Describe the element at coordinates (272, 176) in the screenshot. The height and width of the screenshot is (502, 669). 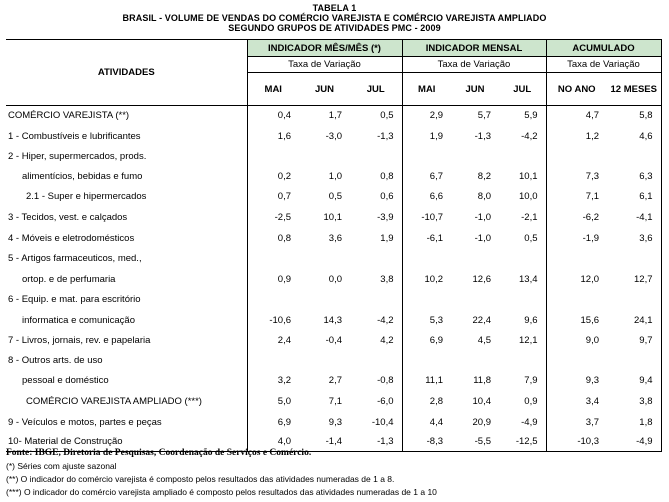
I see `value-cell: 0,2` at that location.